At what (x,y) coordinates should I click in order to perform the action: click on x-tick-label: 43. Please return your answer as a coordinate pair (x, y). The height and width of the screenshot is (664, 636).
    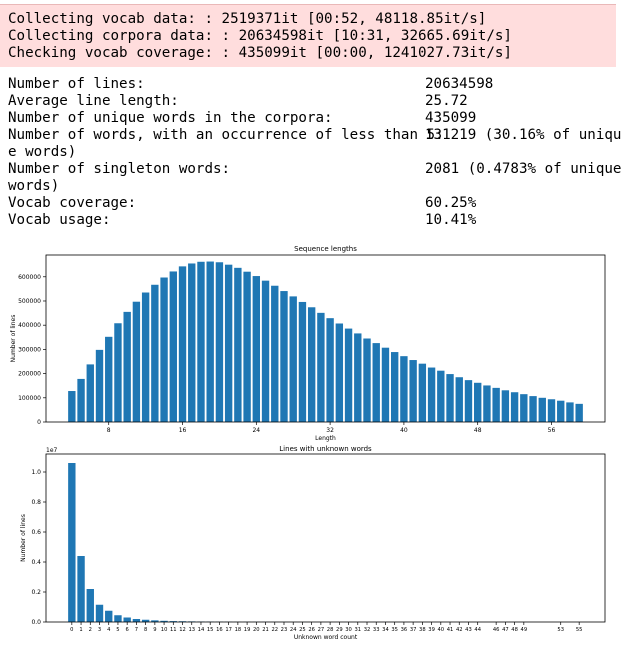
    Looking at the image, I should click on (468, 630).